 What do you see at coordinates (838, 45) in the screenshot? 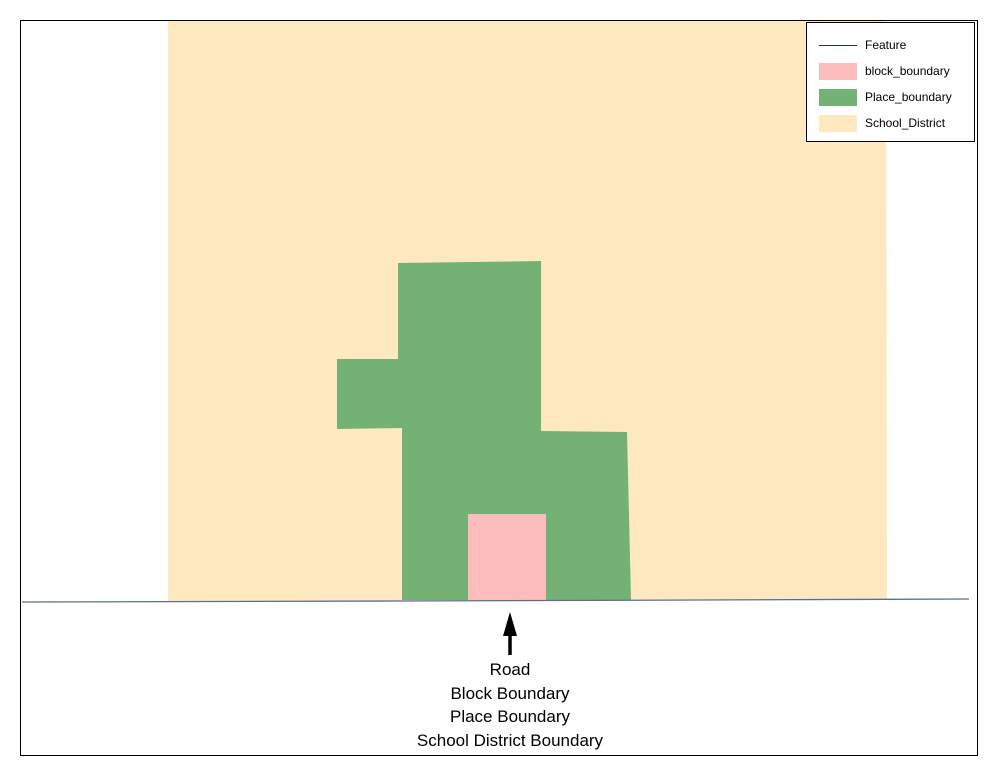
I see `line-swatch-icon` at bounding box center [838, 45].